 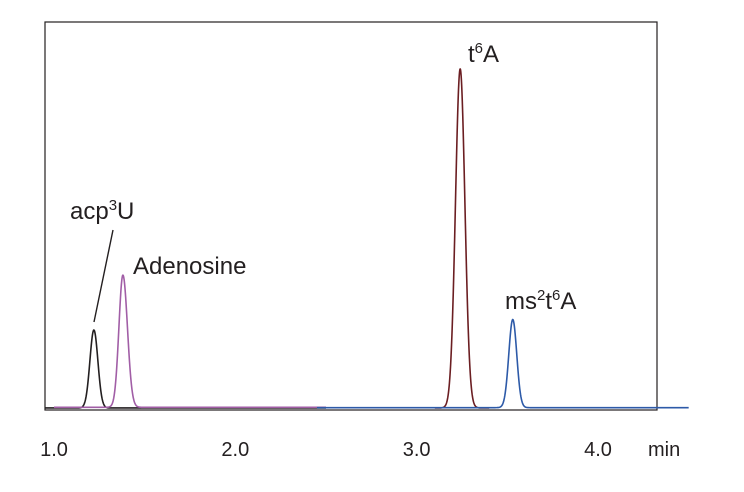 I want to click on series-line-acp3u, so click(x=185, y=369).